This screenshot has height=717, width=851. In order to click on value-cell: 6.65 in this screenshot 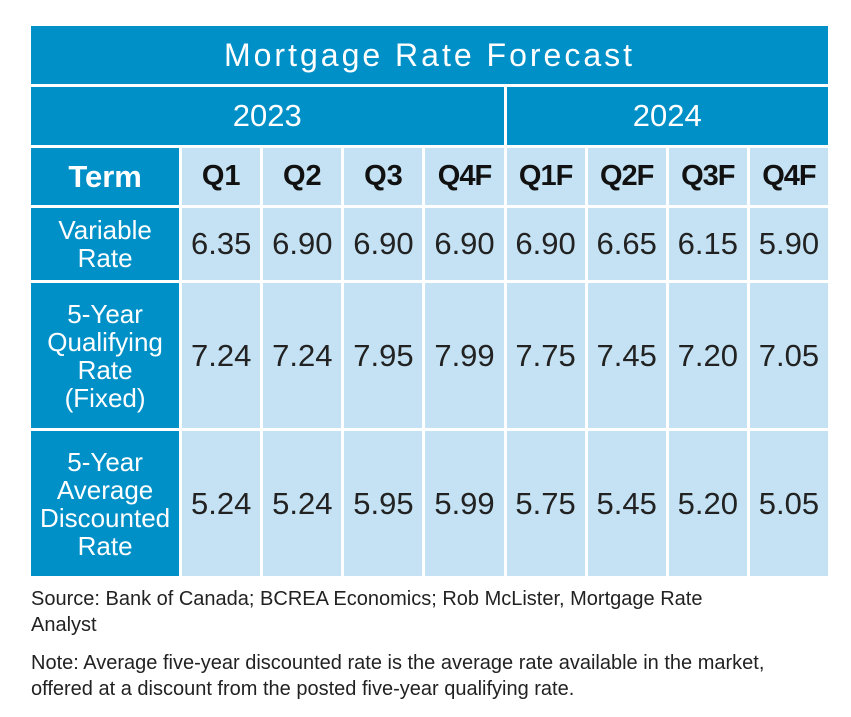, I will do `click(626, 244)`.